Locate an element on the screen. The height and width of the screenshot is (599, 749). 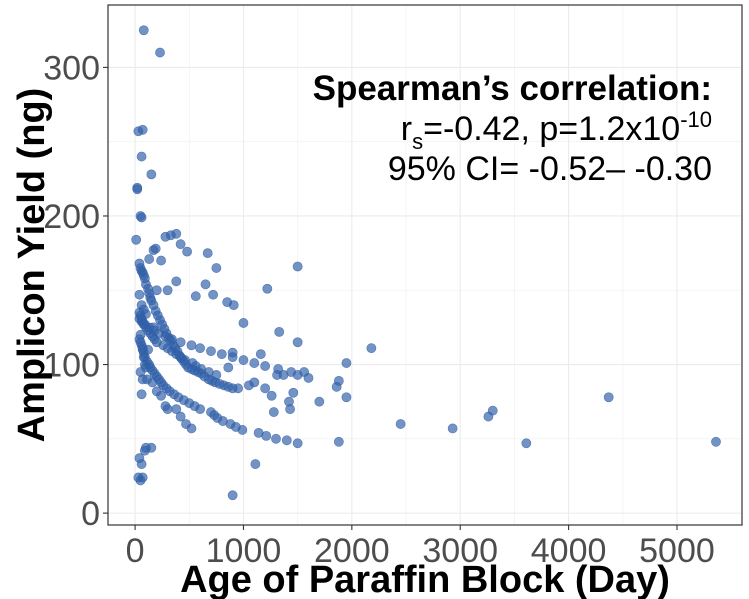
x-tick-label: 2000 is located at coordinates (352, 551).